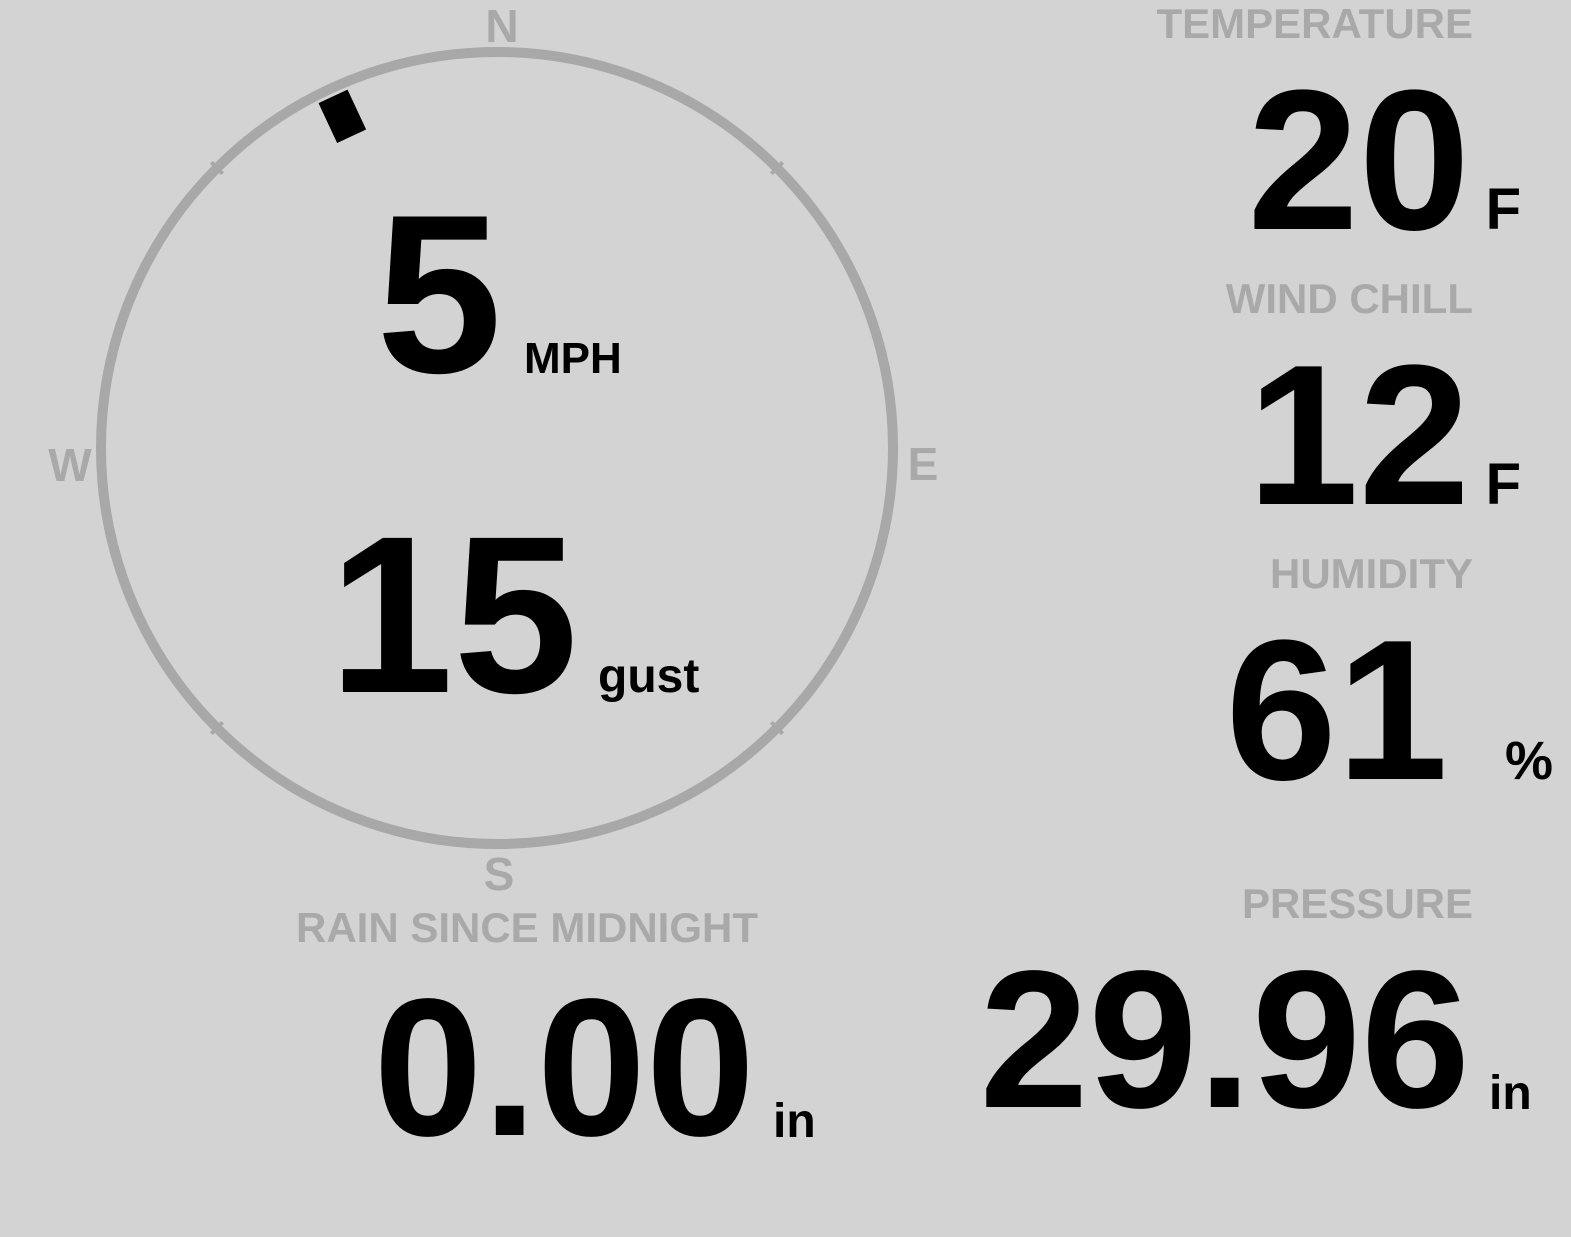 The height and width of the screenshot is (1237, 1571). What do you see at coordinates (1503, 209) in the screenshot?
I see `temperature-unit: F` at bounding box center [1503, 209].